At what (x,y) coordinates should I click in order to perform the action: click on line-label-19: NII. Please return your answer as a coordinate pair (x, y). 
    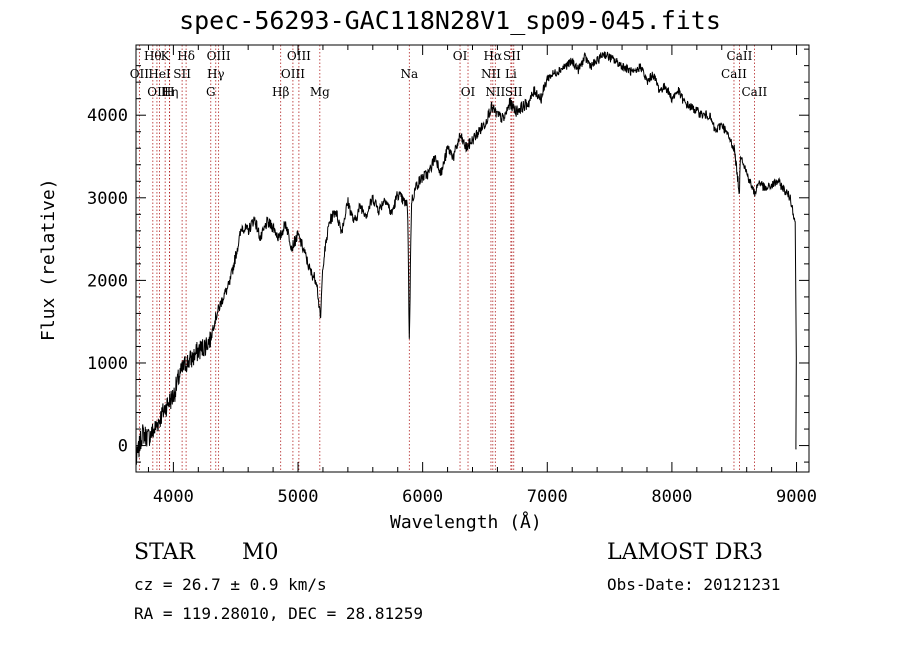
    Looking at the image, I should click on (491, 74).